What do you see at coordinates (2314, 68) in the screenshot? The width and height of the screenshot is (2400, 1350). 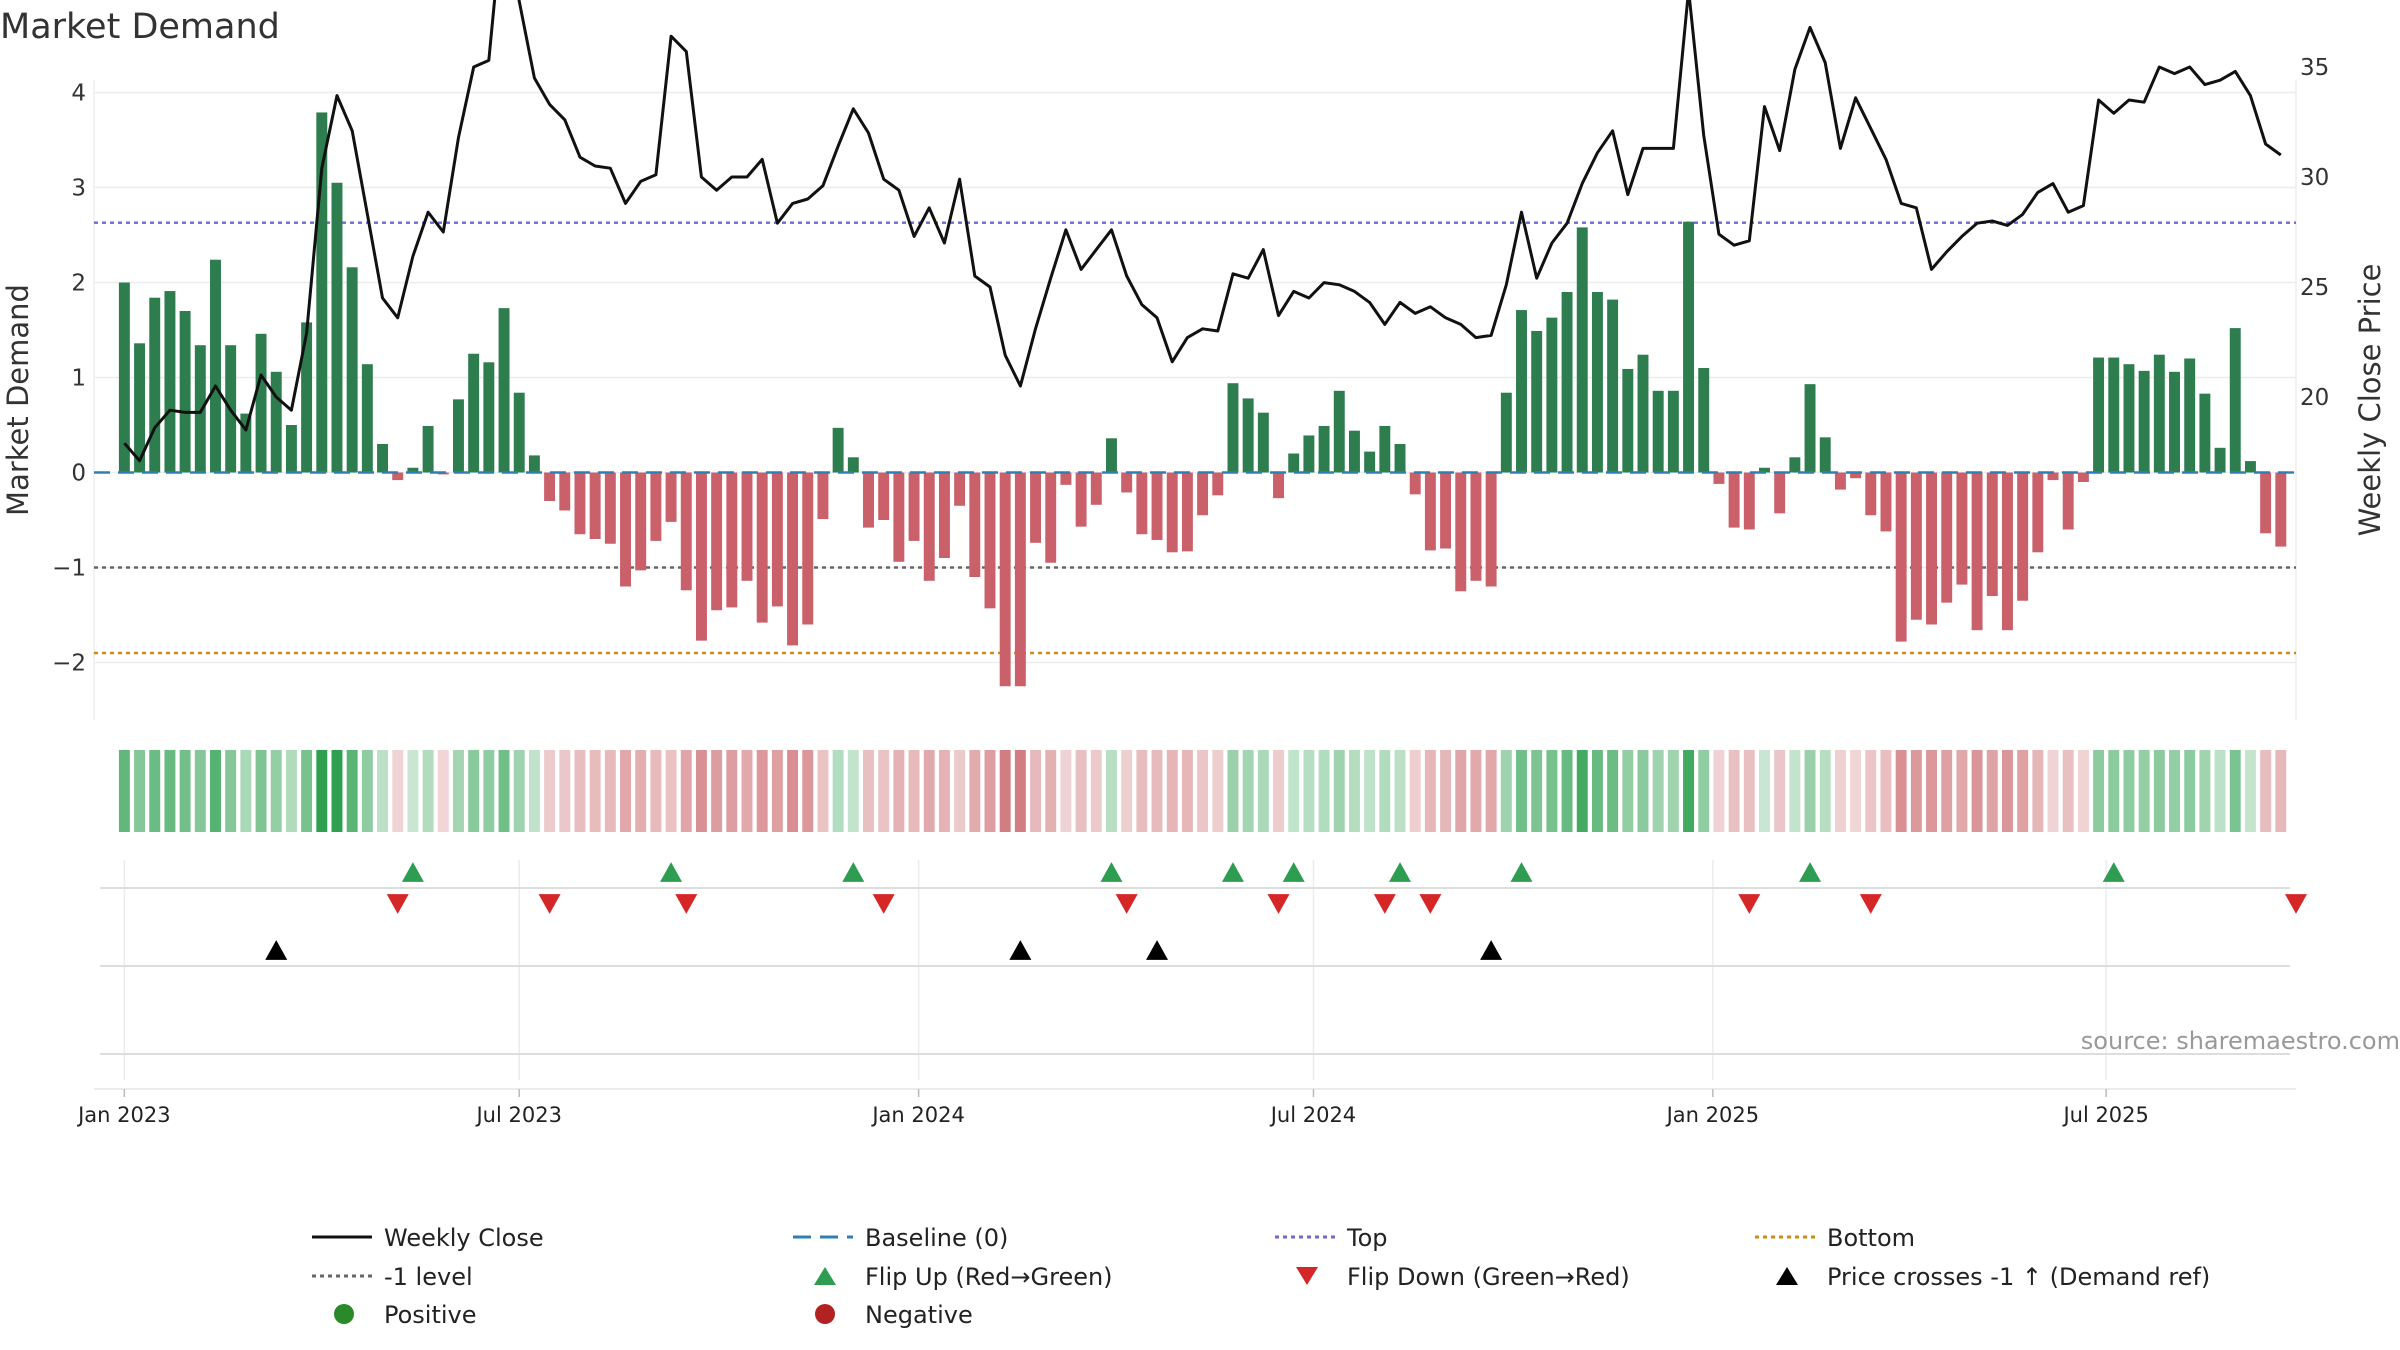 I see `y2-tick-label: 35` at bounding box center [2314, 68].